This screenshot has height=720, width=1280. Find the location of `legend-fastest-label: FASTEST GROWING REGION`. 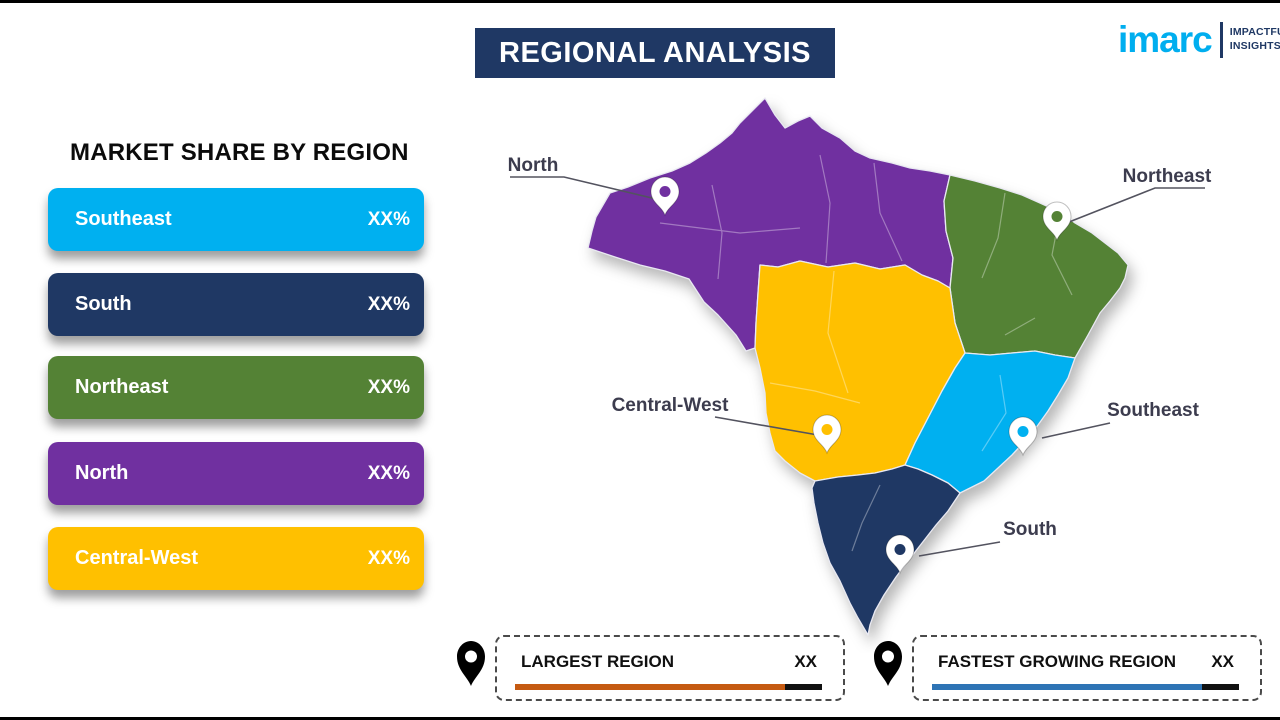

legend-fastest-label: FASTEST GROWING REGION is located at coordinates (1057, 661).